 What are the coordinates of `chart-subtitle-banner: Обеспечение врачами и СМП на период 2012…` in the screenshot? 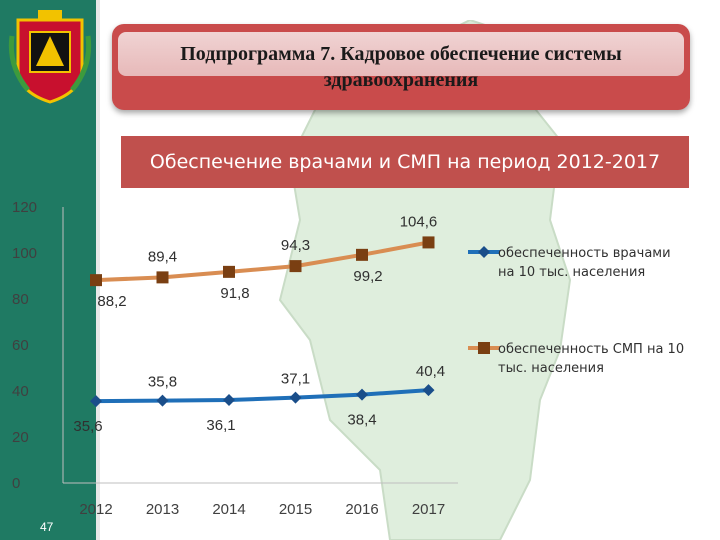 It's located at (405, 162).